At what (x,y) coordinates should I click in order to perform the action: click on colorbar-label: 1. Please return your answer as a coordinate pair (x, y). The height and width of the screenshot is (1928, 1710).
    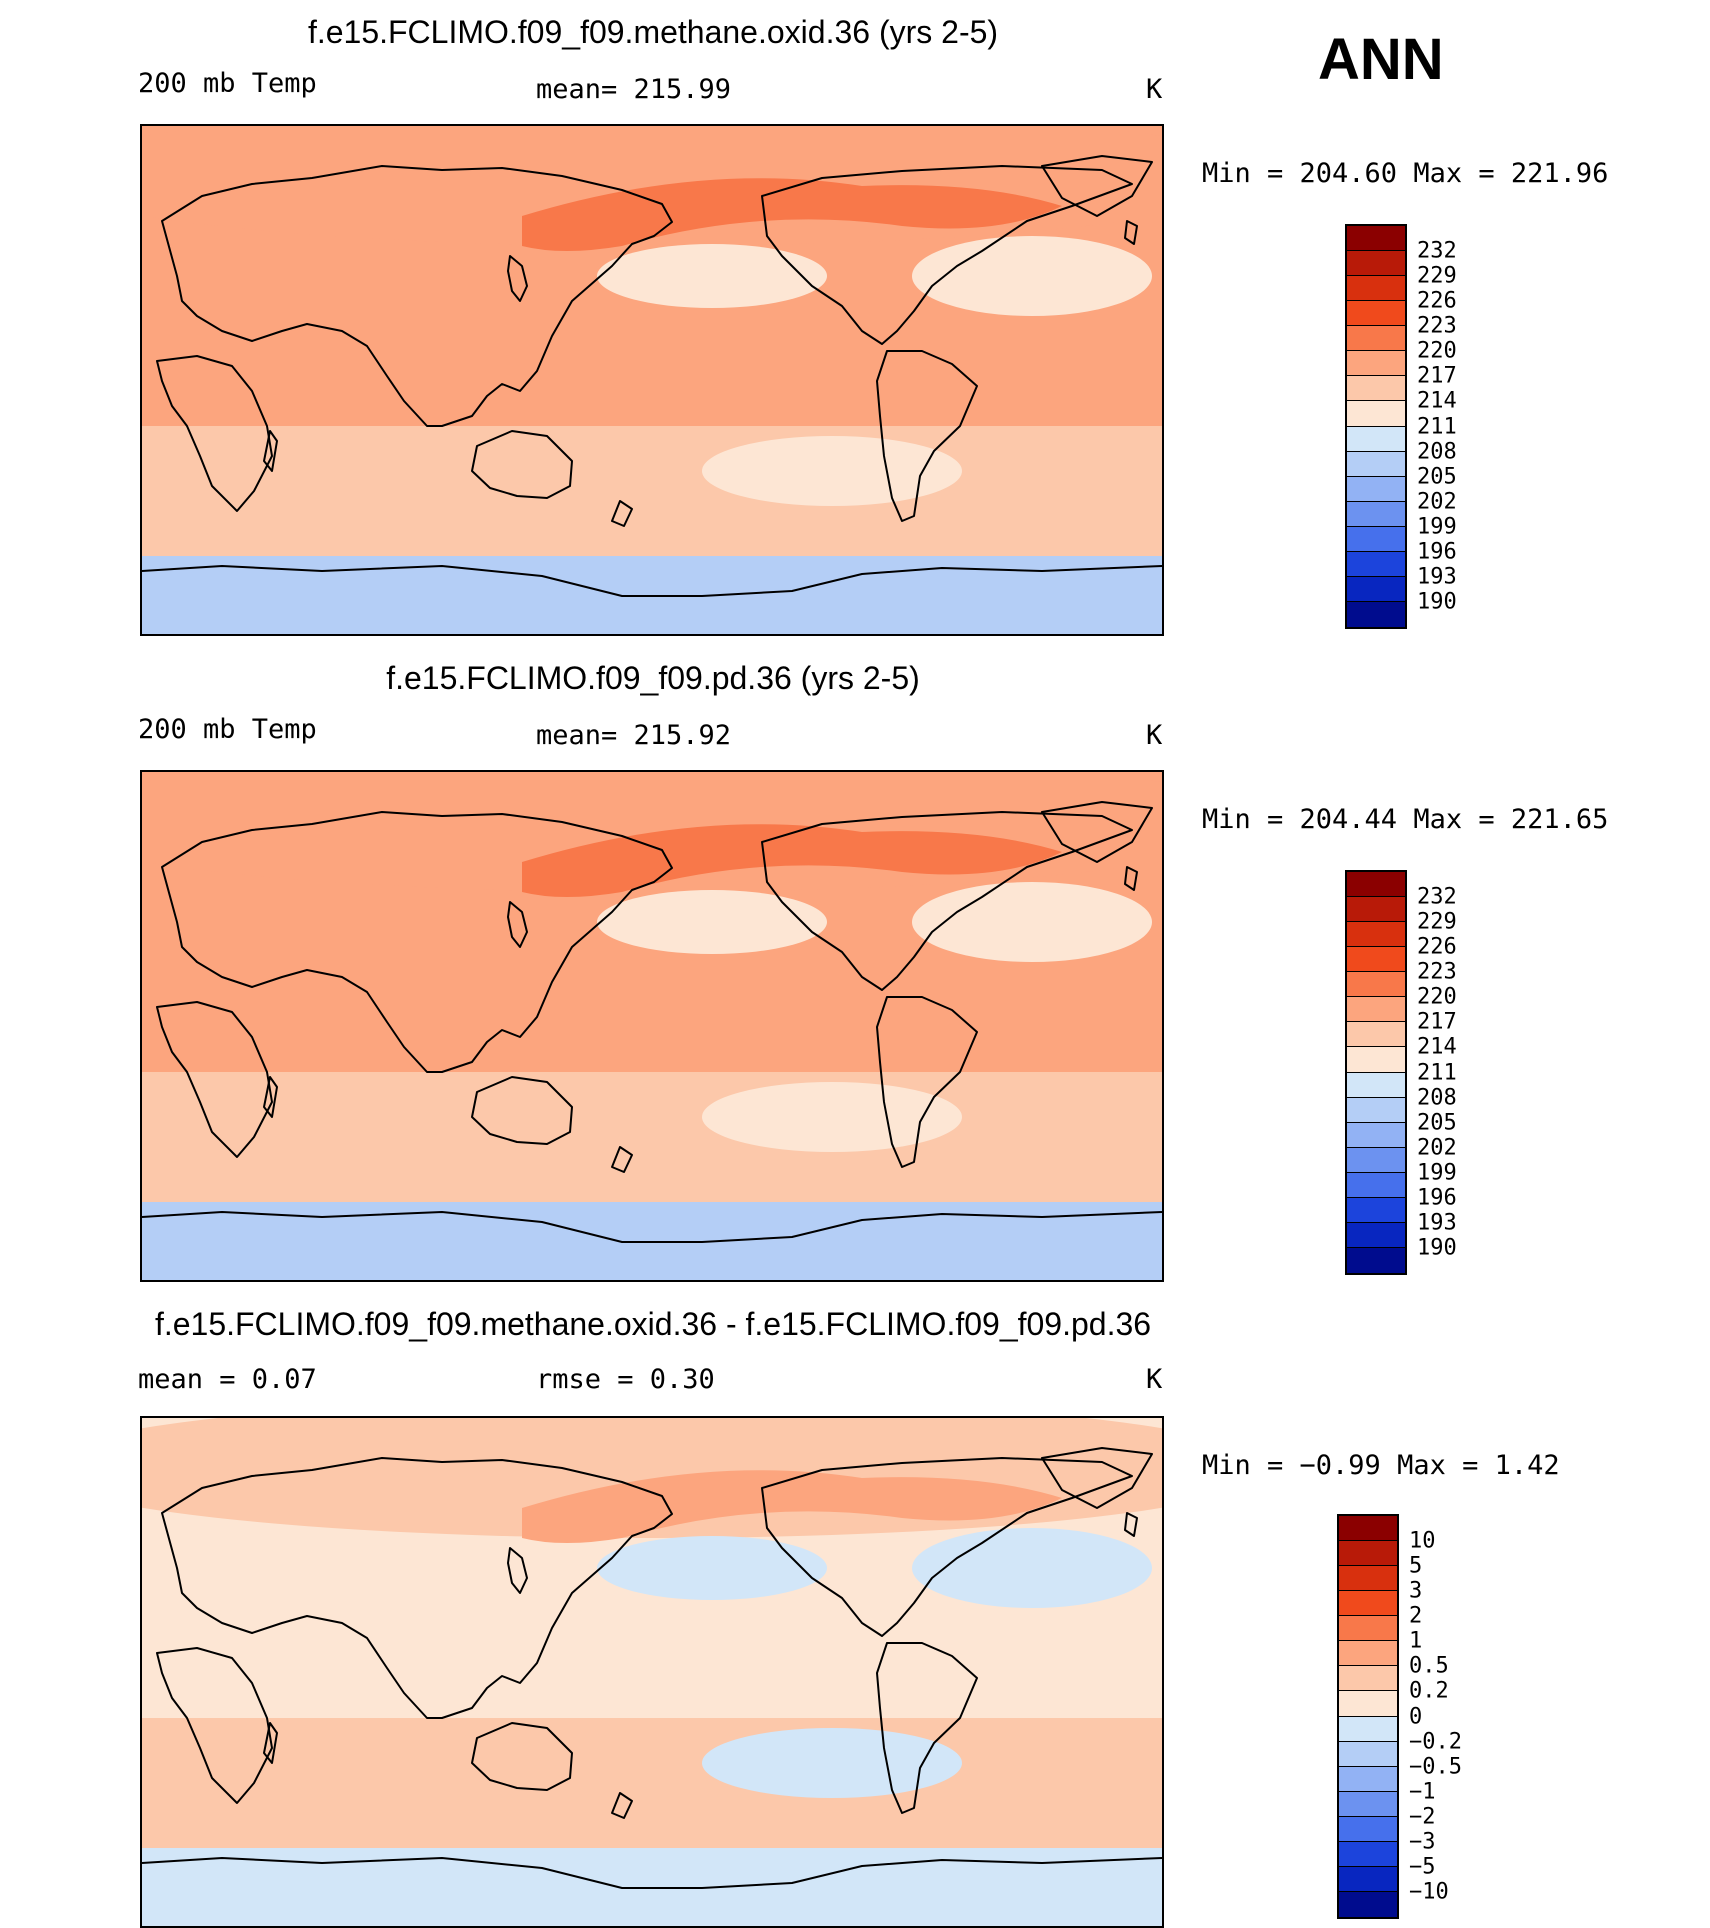
    Looking at the image, I should click on (1416, 1641).